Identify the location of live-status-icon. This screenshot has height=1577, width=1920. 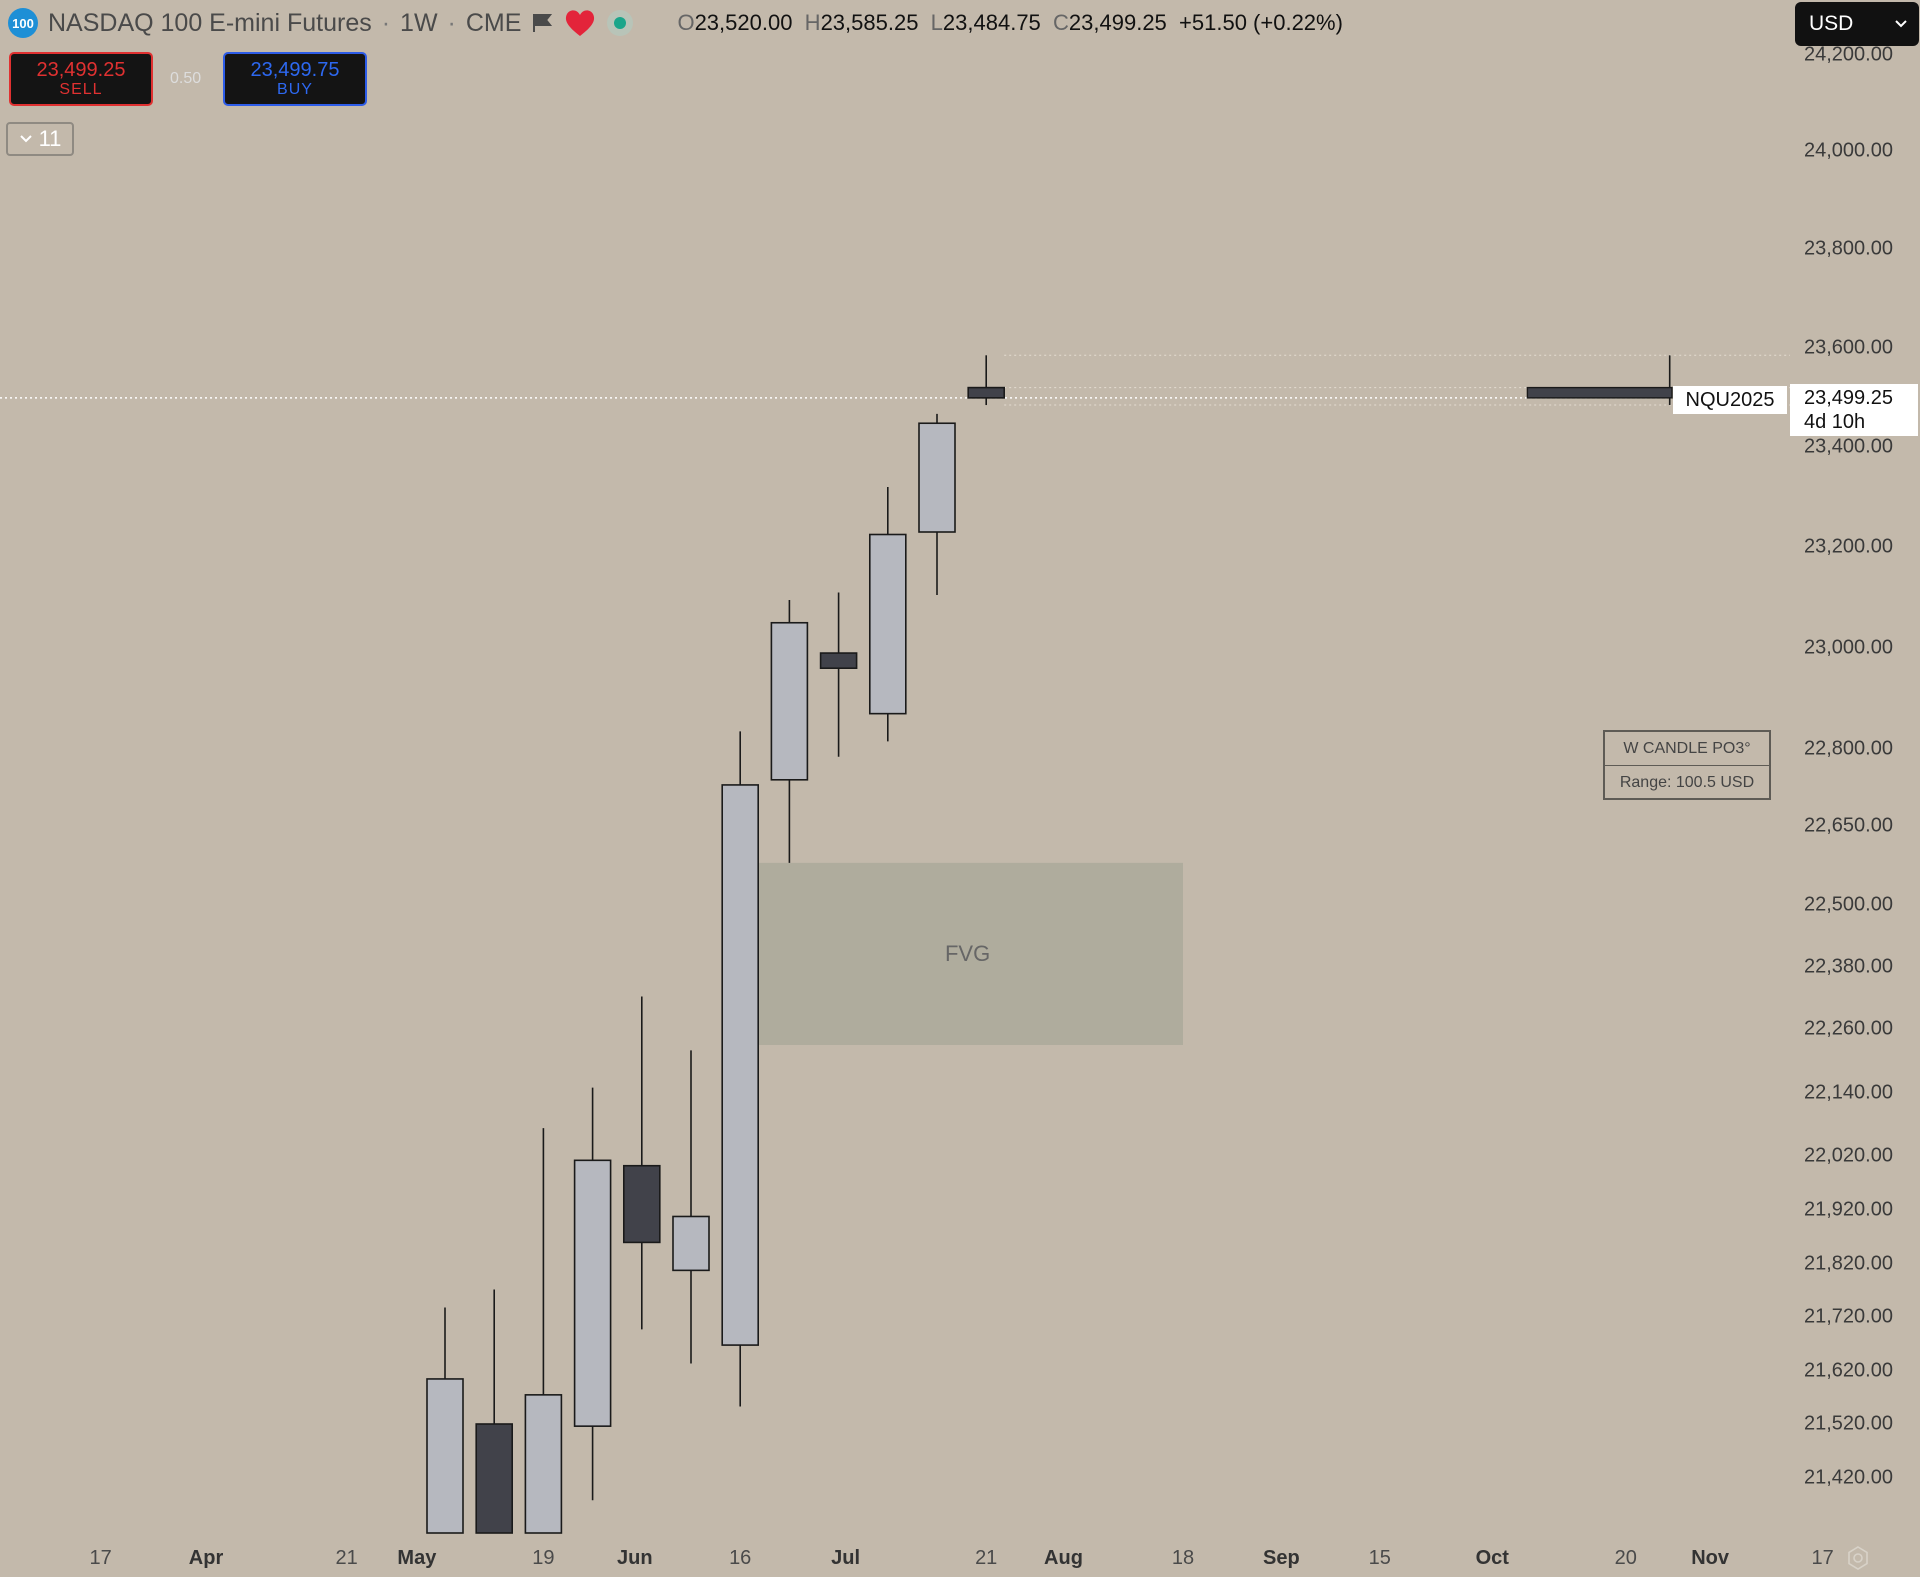
(620, 23).